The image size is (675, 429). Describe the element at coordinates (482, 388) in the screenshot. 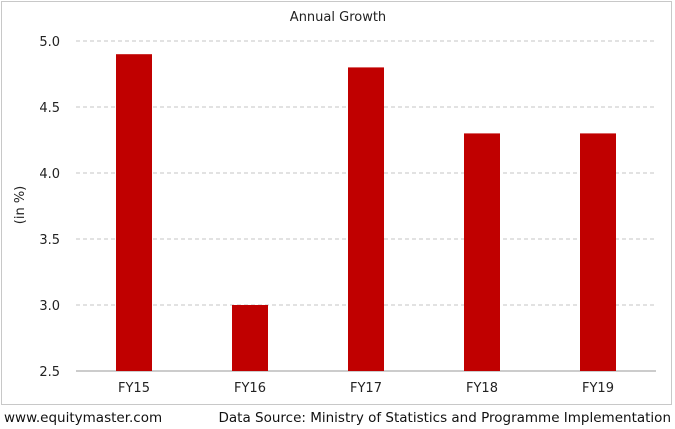

I see `x-tick-label: FY18` at that location.